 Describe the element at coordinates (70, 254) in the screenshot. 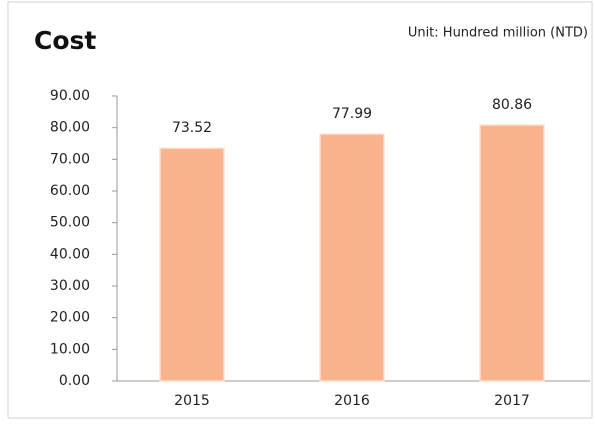

I see `y-tick-label: 40.00` at that location.